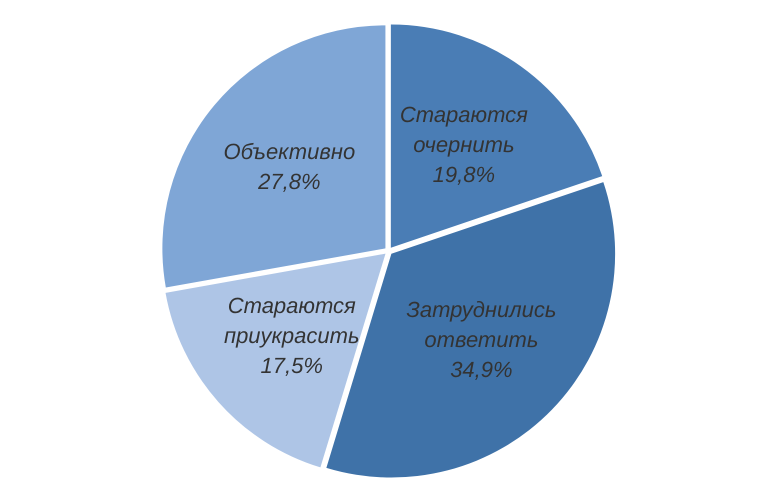  I want to click on slice-label: Объективно, so click(290, 151).